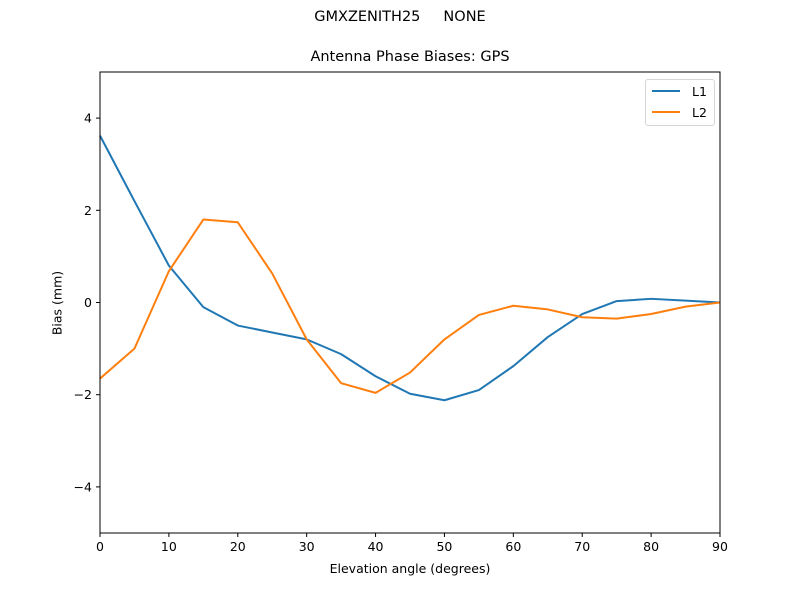 The height and width of the screenshot is (600, 800). I want to click on x-tick-label: 90, so click(720, 546).